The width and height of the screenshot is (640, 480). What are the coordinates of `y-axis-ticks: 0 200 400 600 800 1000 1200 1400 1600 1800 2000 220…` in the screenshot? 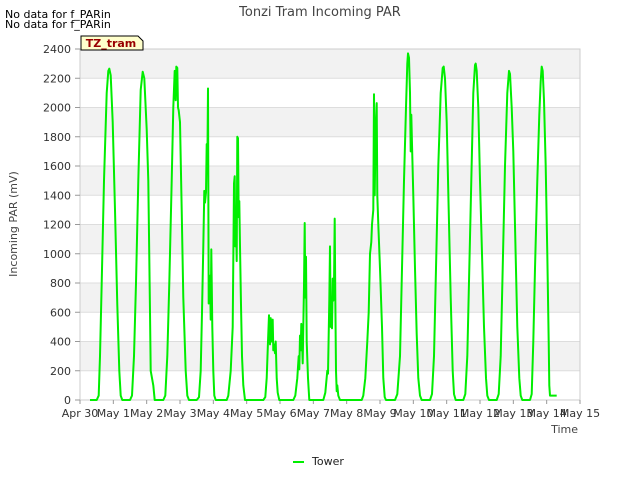 It's located at (61, 225).